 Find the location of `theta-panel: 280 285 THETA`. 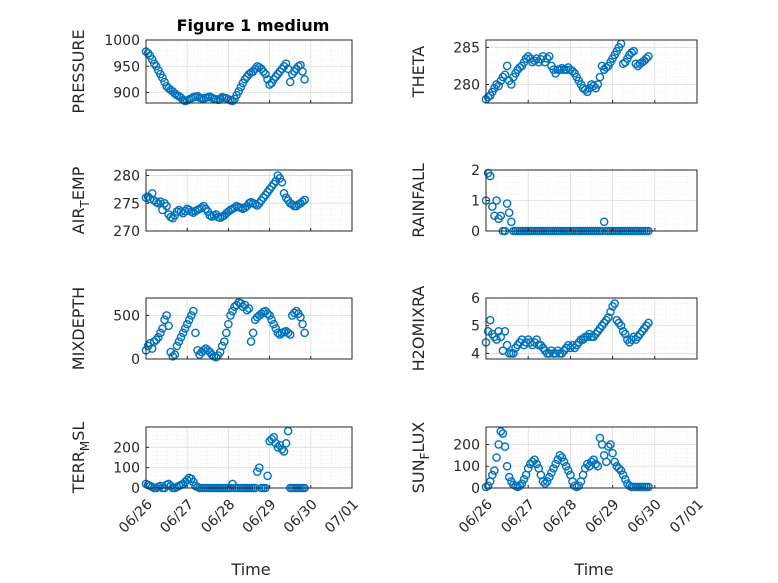

theta-panel: 280 285 THETA is located at coordinates (553, 71).